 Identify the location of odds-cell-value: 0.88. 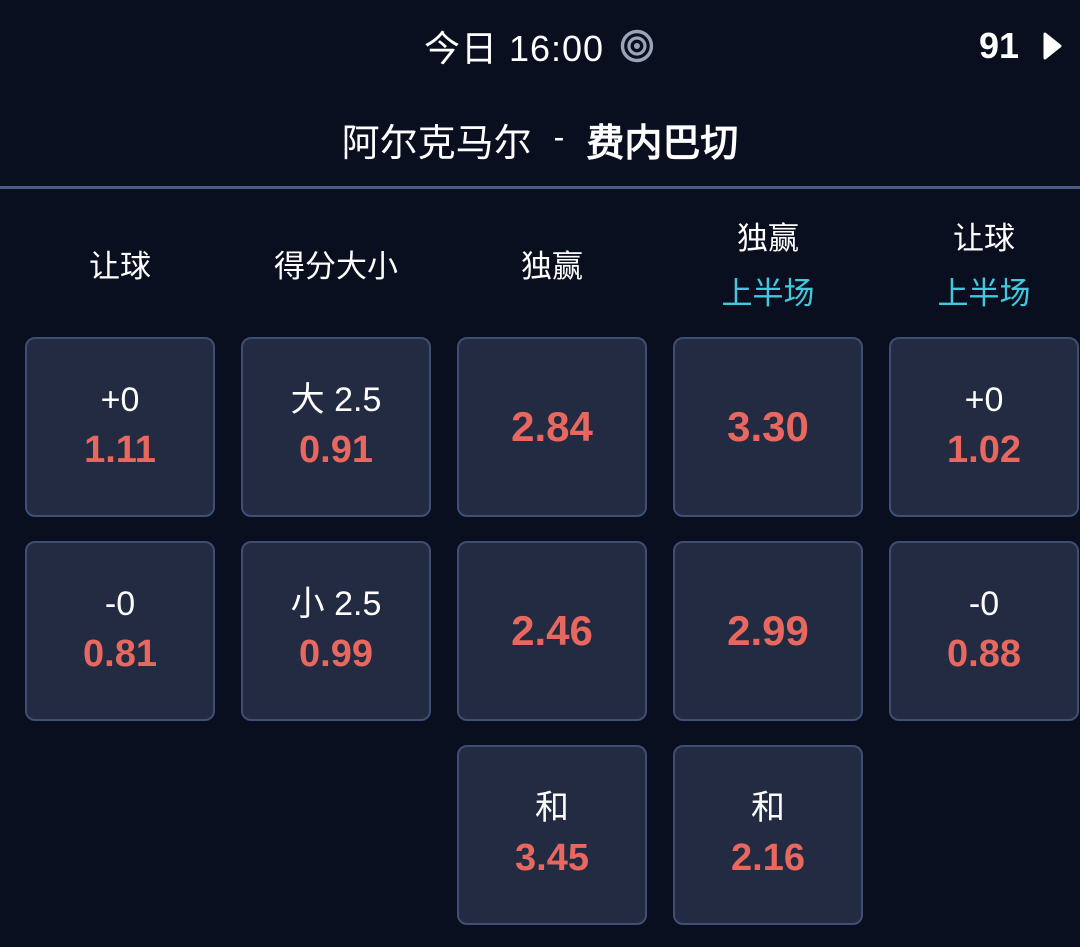
(984, 653).